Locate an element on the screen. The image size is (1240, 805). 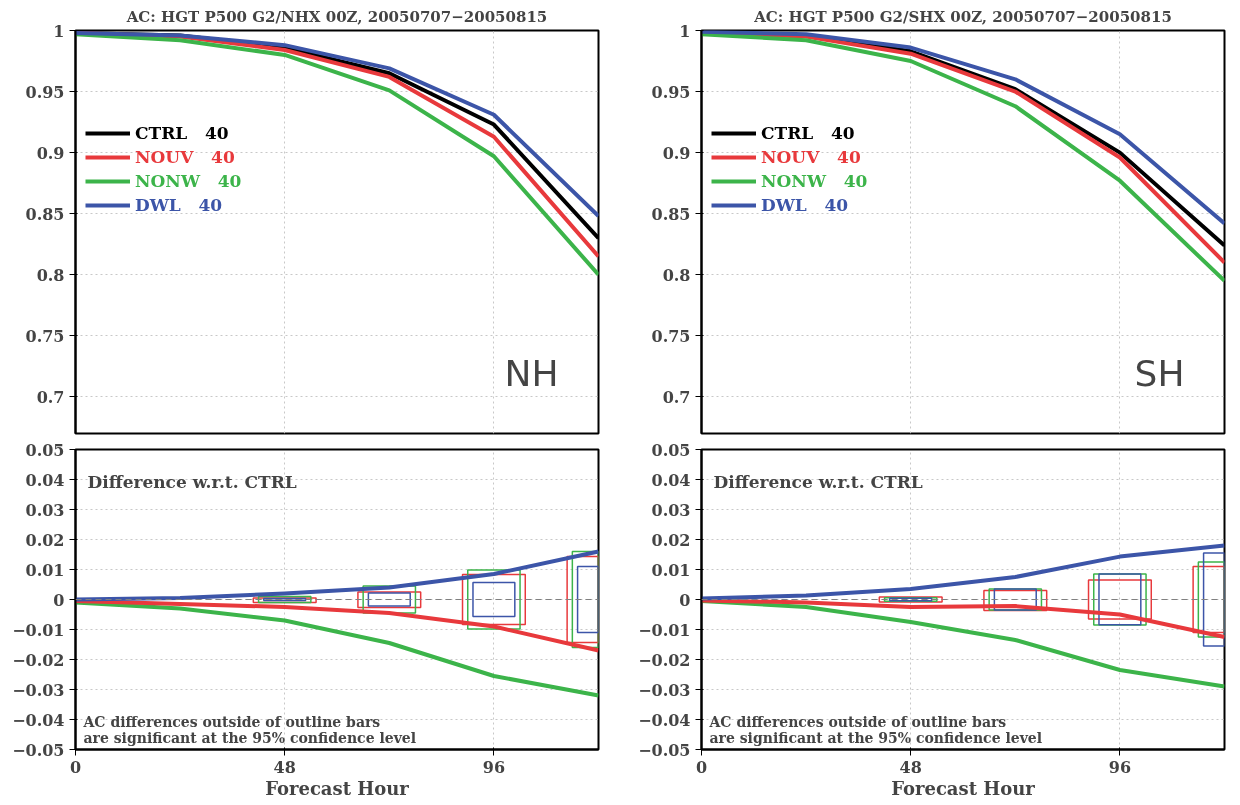
annotation: NH is located at coordinates (531, 373).